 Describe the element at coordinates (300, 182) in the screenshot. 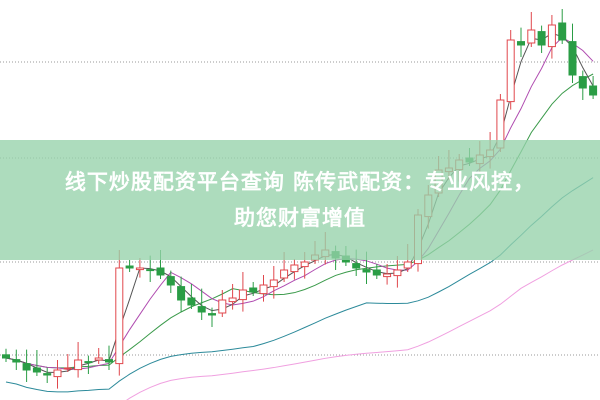

I see `banner-line-1: 线下炒股配资平台查询 陈传武配资：专业风控，` at that location.